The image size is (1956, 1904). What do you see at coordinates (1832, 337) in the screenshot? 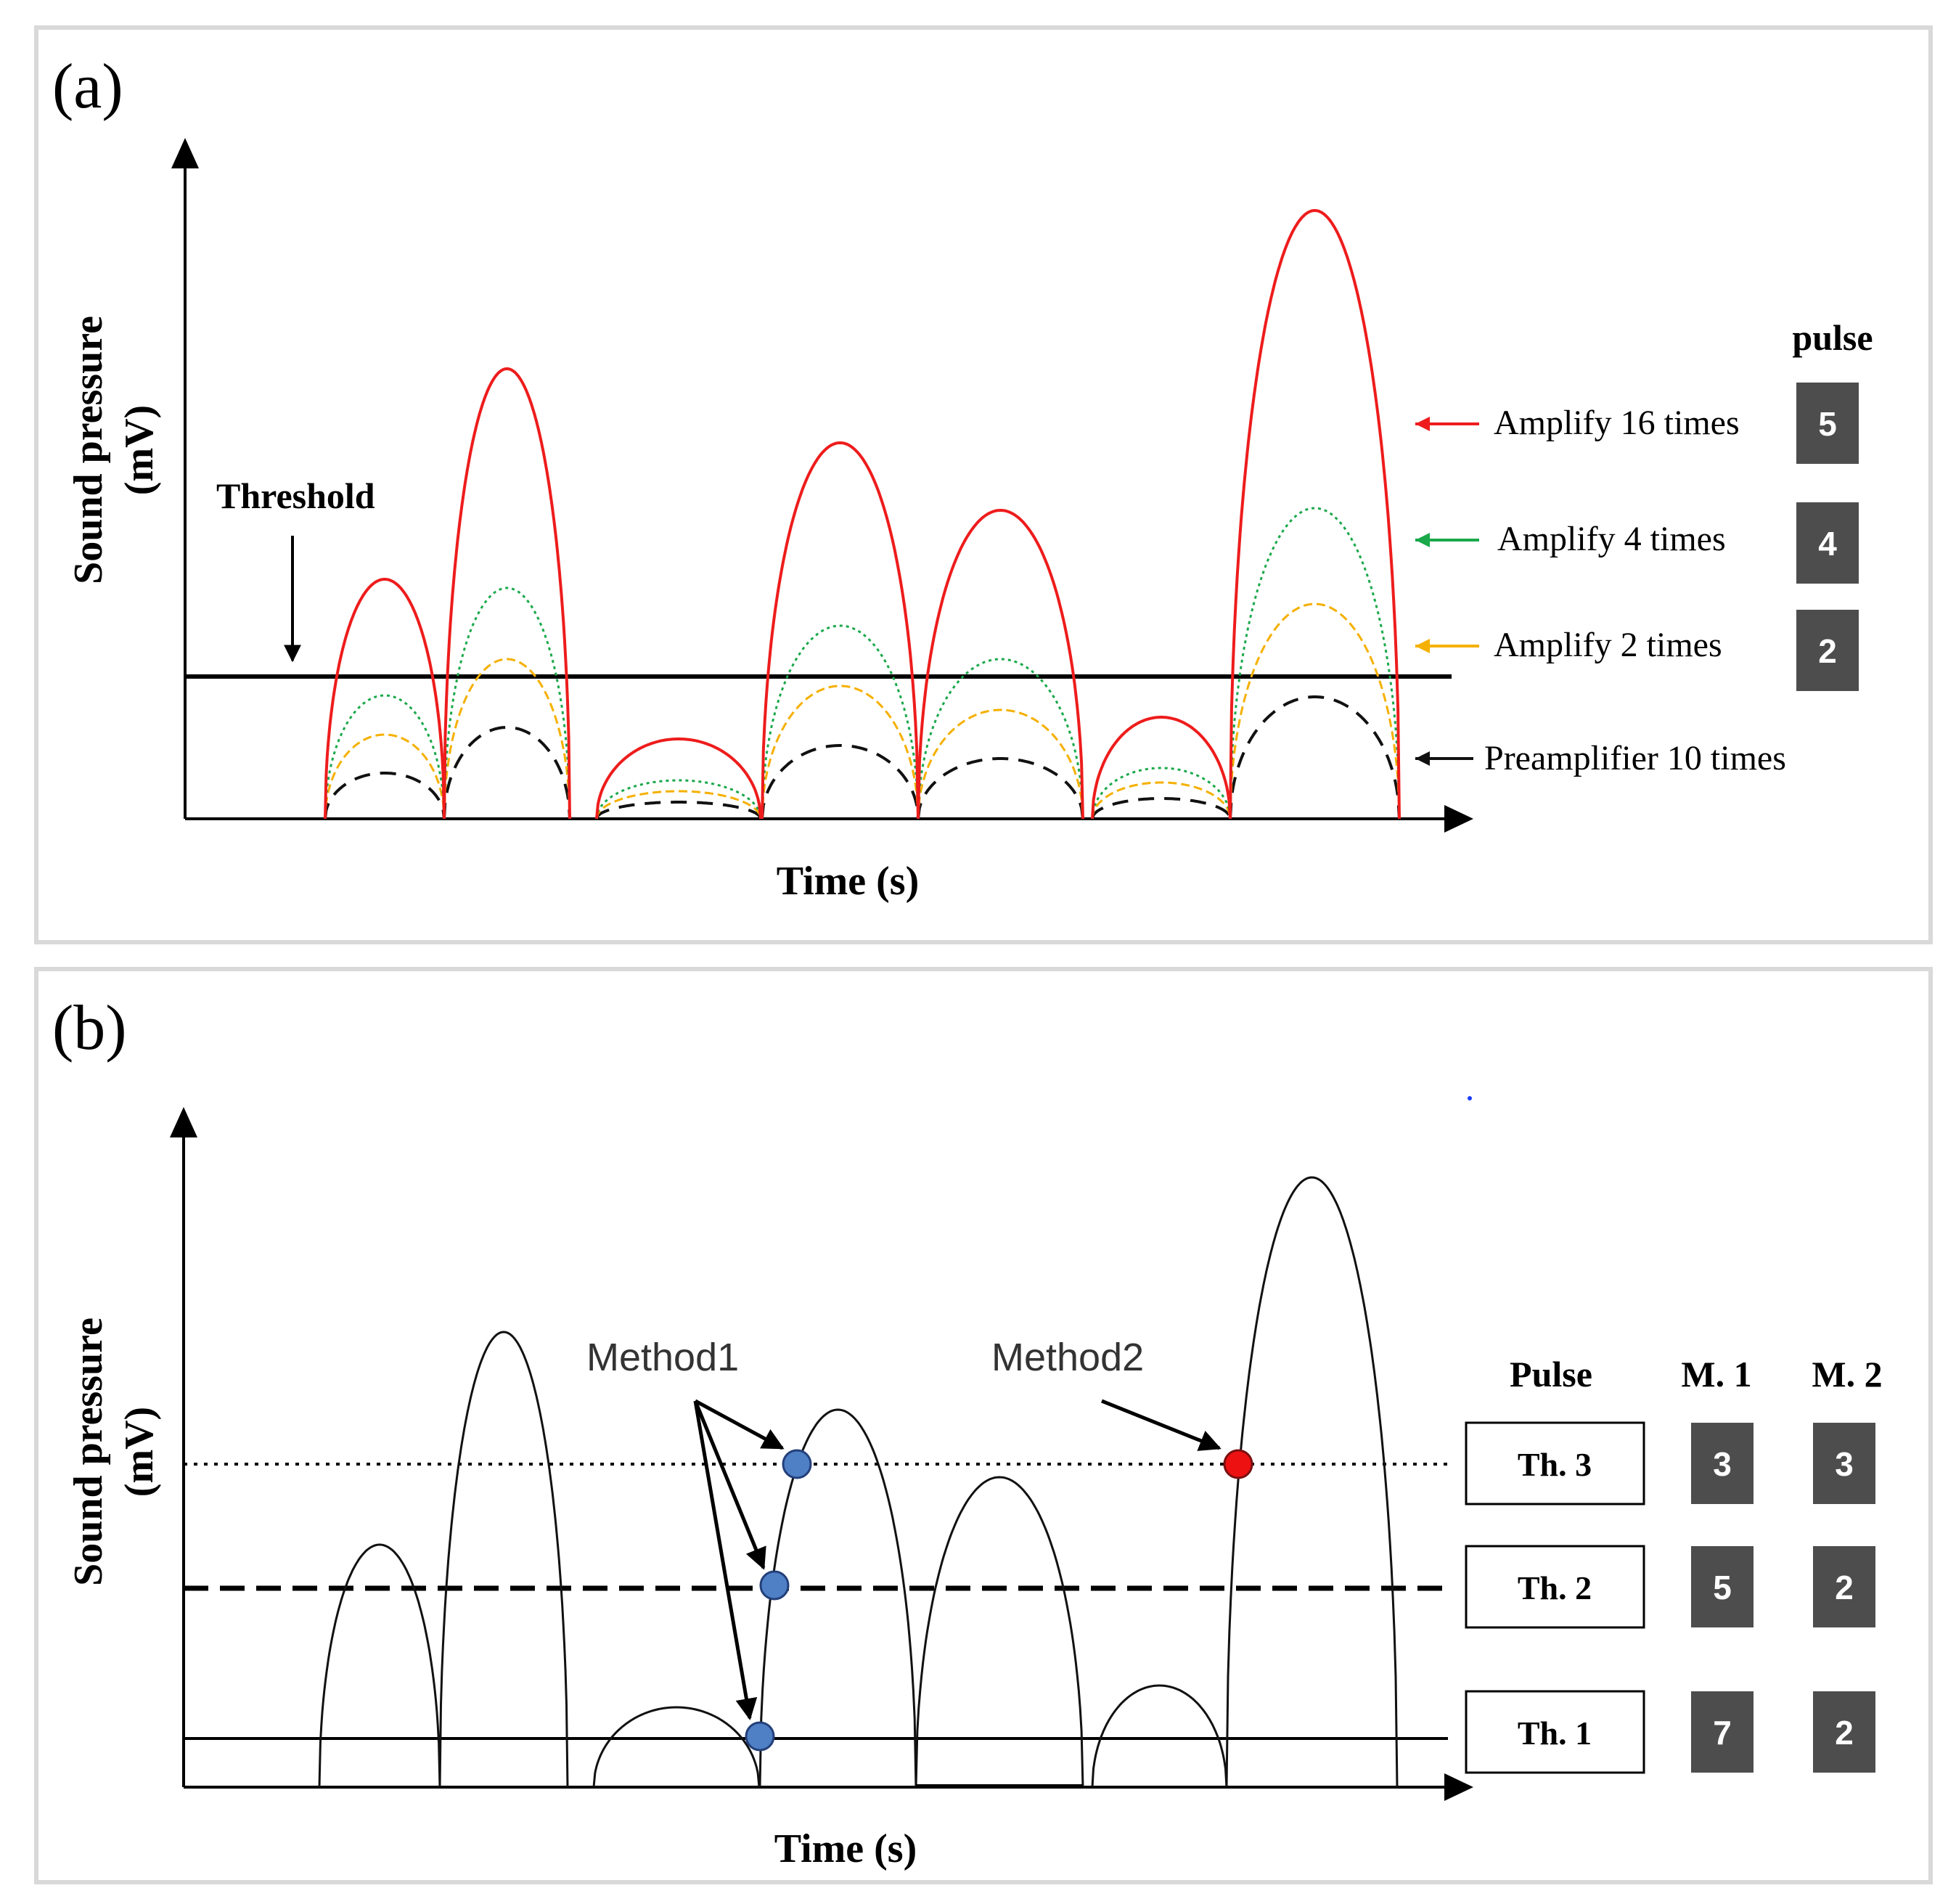
I see `panel-a-pulse-header: pulse` at bounding box center [1832, 337].